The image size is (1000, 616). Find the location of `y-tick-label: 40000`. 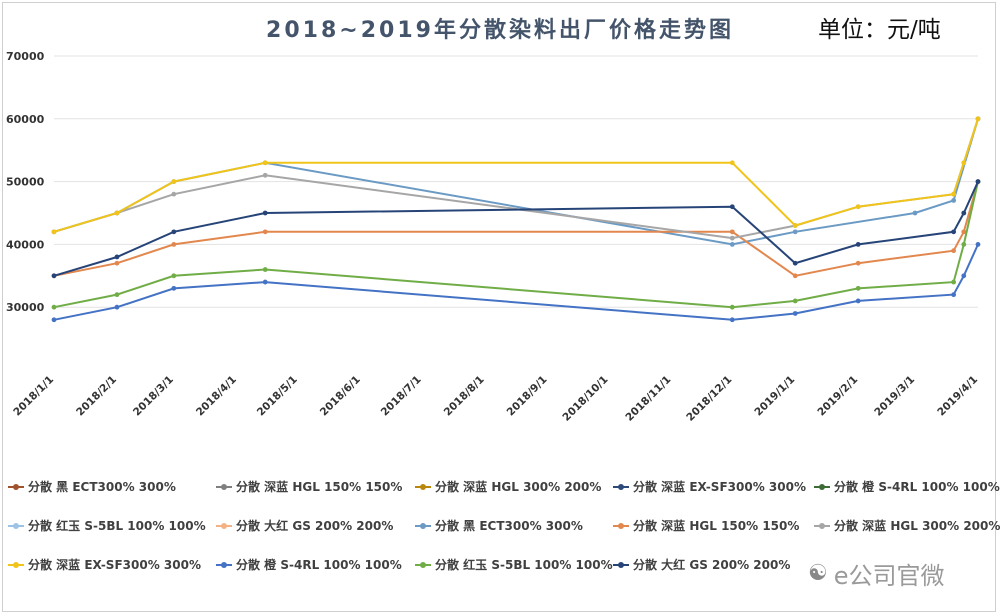

y-tick-label: 40000 is located at coordinates (25, 244).